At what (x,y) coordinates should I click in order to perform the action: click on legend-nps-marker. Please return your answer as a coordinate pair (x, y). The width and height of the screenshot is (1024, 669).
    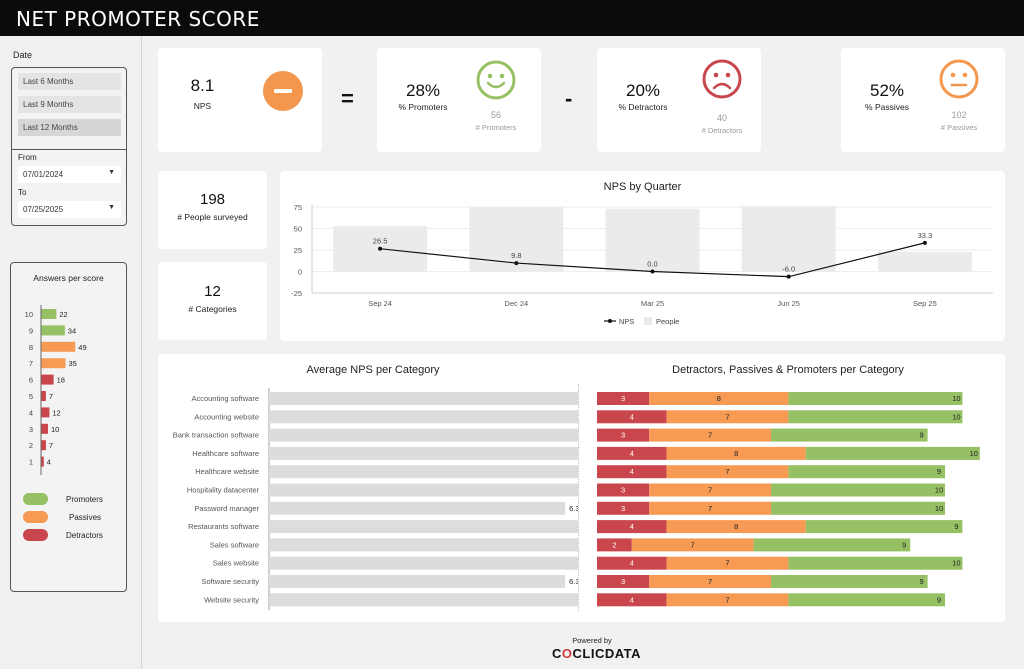
    Looking at the image, I should click on (610, 321).